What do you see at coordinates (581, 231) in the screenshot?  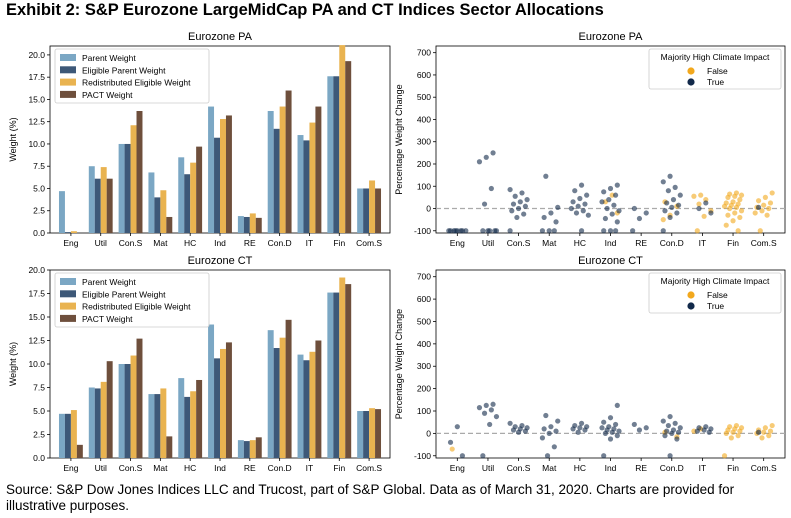 I see `point-true-hc` at bounding box center [581, 231].